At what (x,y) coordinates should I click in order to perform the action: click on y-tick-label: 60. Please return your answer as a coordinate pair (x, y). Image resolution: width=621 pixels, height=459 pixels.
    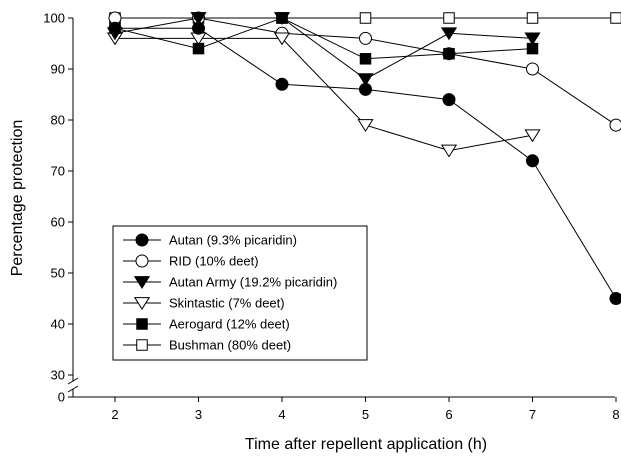
    Looking at the image, I should click on (58, 222).